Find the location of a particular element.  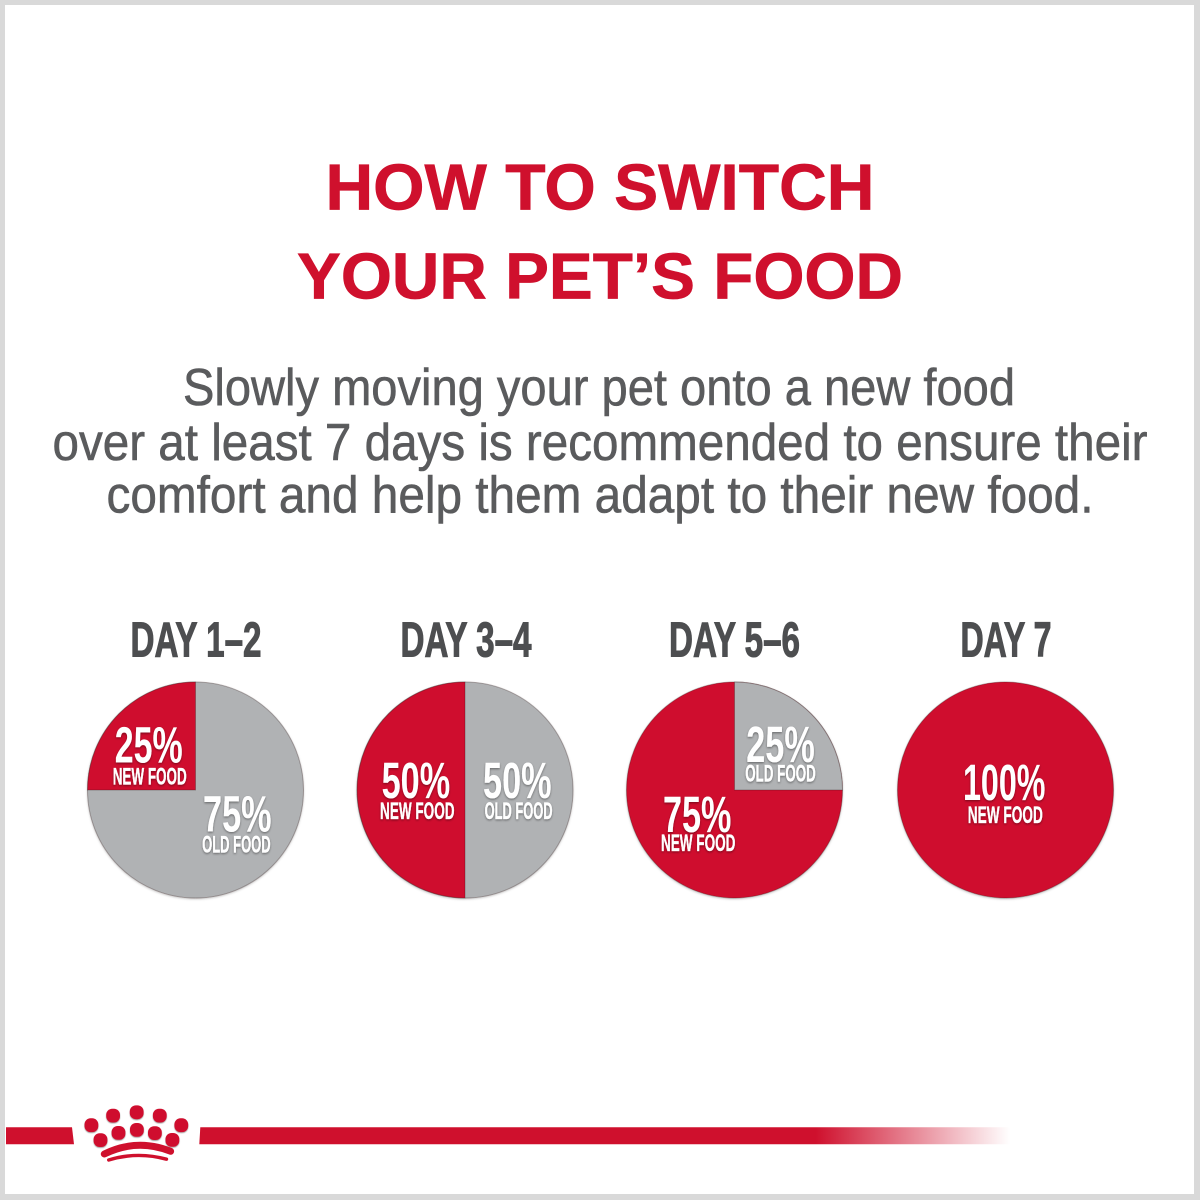

svg-text: DAY 1–2 is located at coordinates (196, 641).